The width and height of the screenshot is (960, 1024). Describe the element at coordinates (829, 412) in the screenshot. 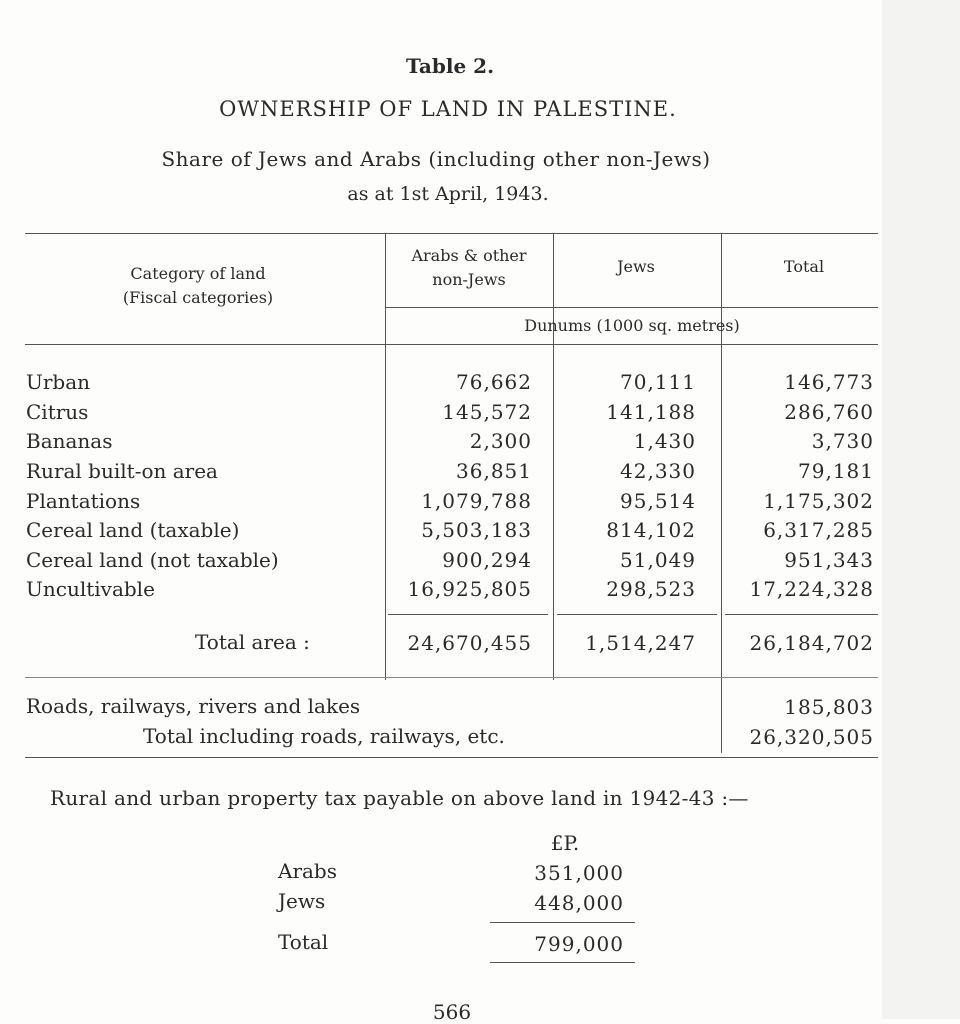

I see `row-total: 286,760` at that location.